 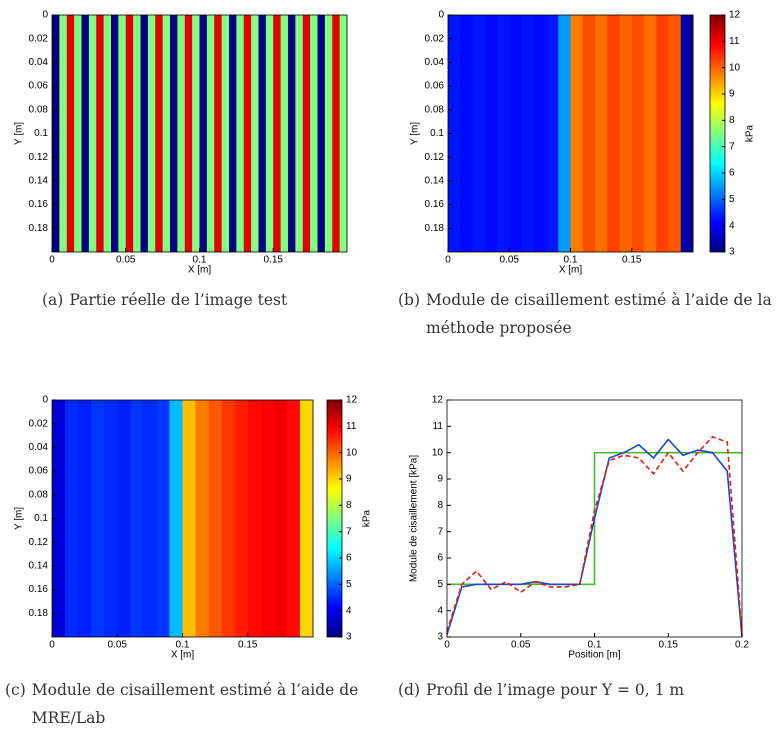 What do you see at coordinates (15, 690) in the screenshot?
I see `caption-label: (c)` at bounding box center [15, 690].